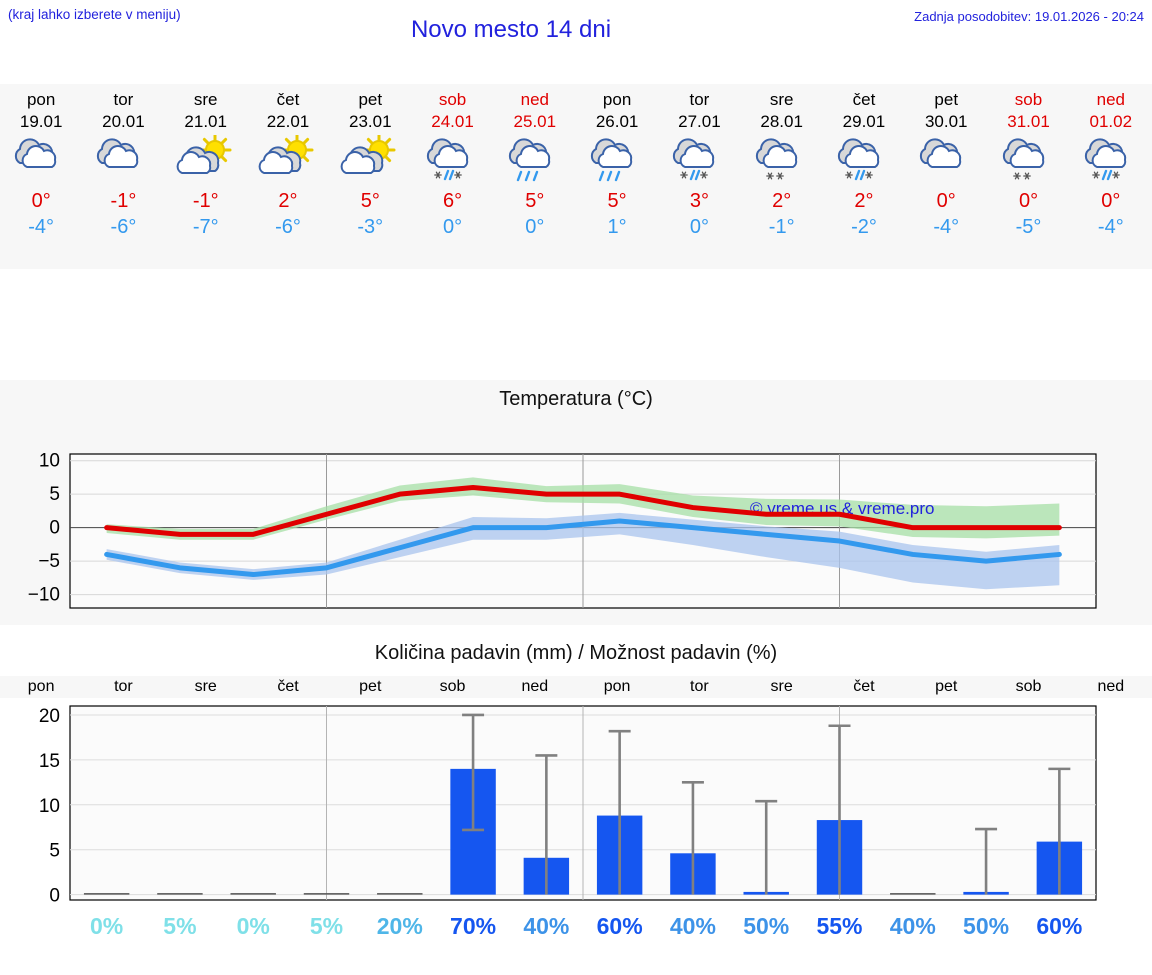 This screenshot has height=975, width=1152. Describe the element at coordinates (123, 121) in the screenshot. I see `day-date-label: 20.01` at that location.